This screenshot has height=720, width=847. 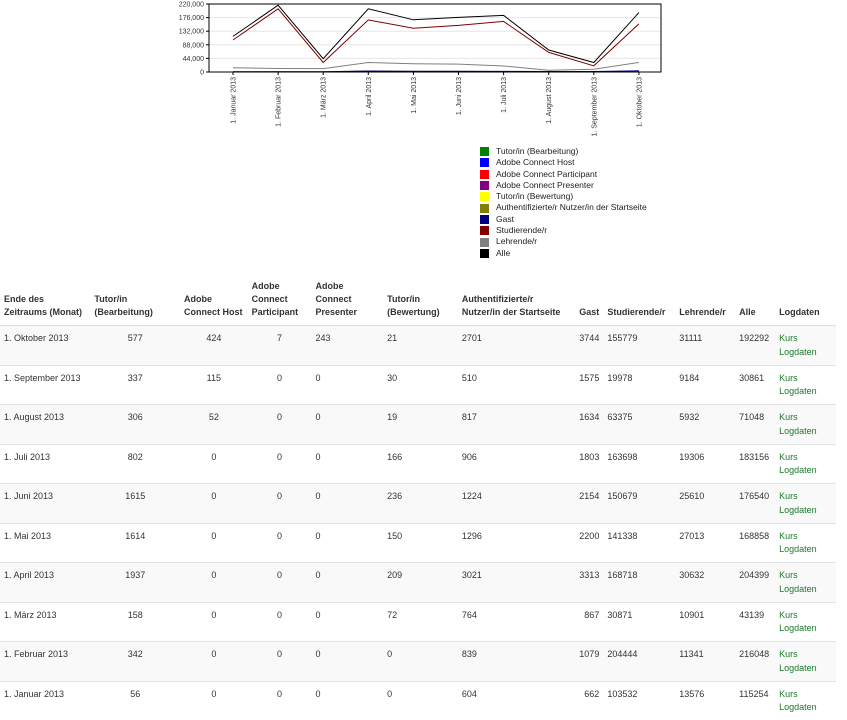 I want to click on x-tick-label: 1. Oktober 2013, so click(x=639, y=102).